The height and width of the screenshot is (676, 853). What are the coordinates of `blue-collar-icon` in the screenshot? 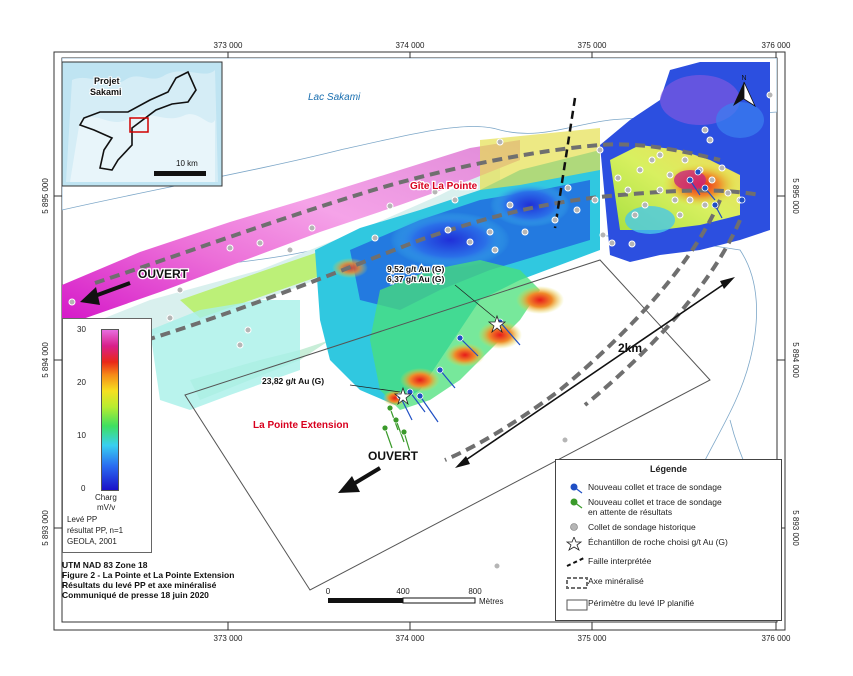 It's located at (577, 489).